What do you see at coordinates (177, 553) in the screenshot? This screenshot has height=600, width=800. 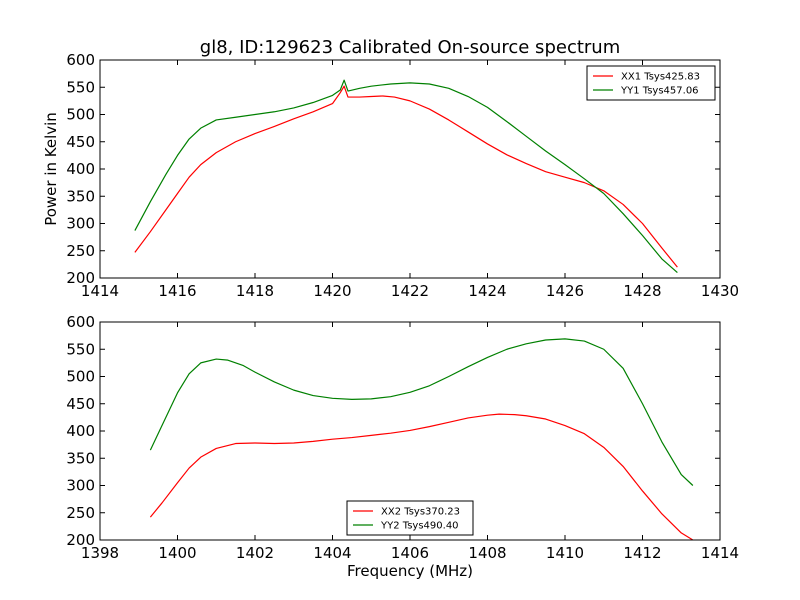 I see `x-tick-label: 1400` at bounding box center [177, 553].